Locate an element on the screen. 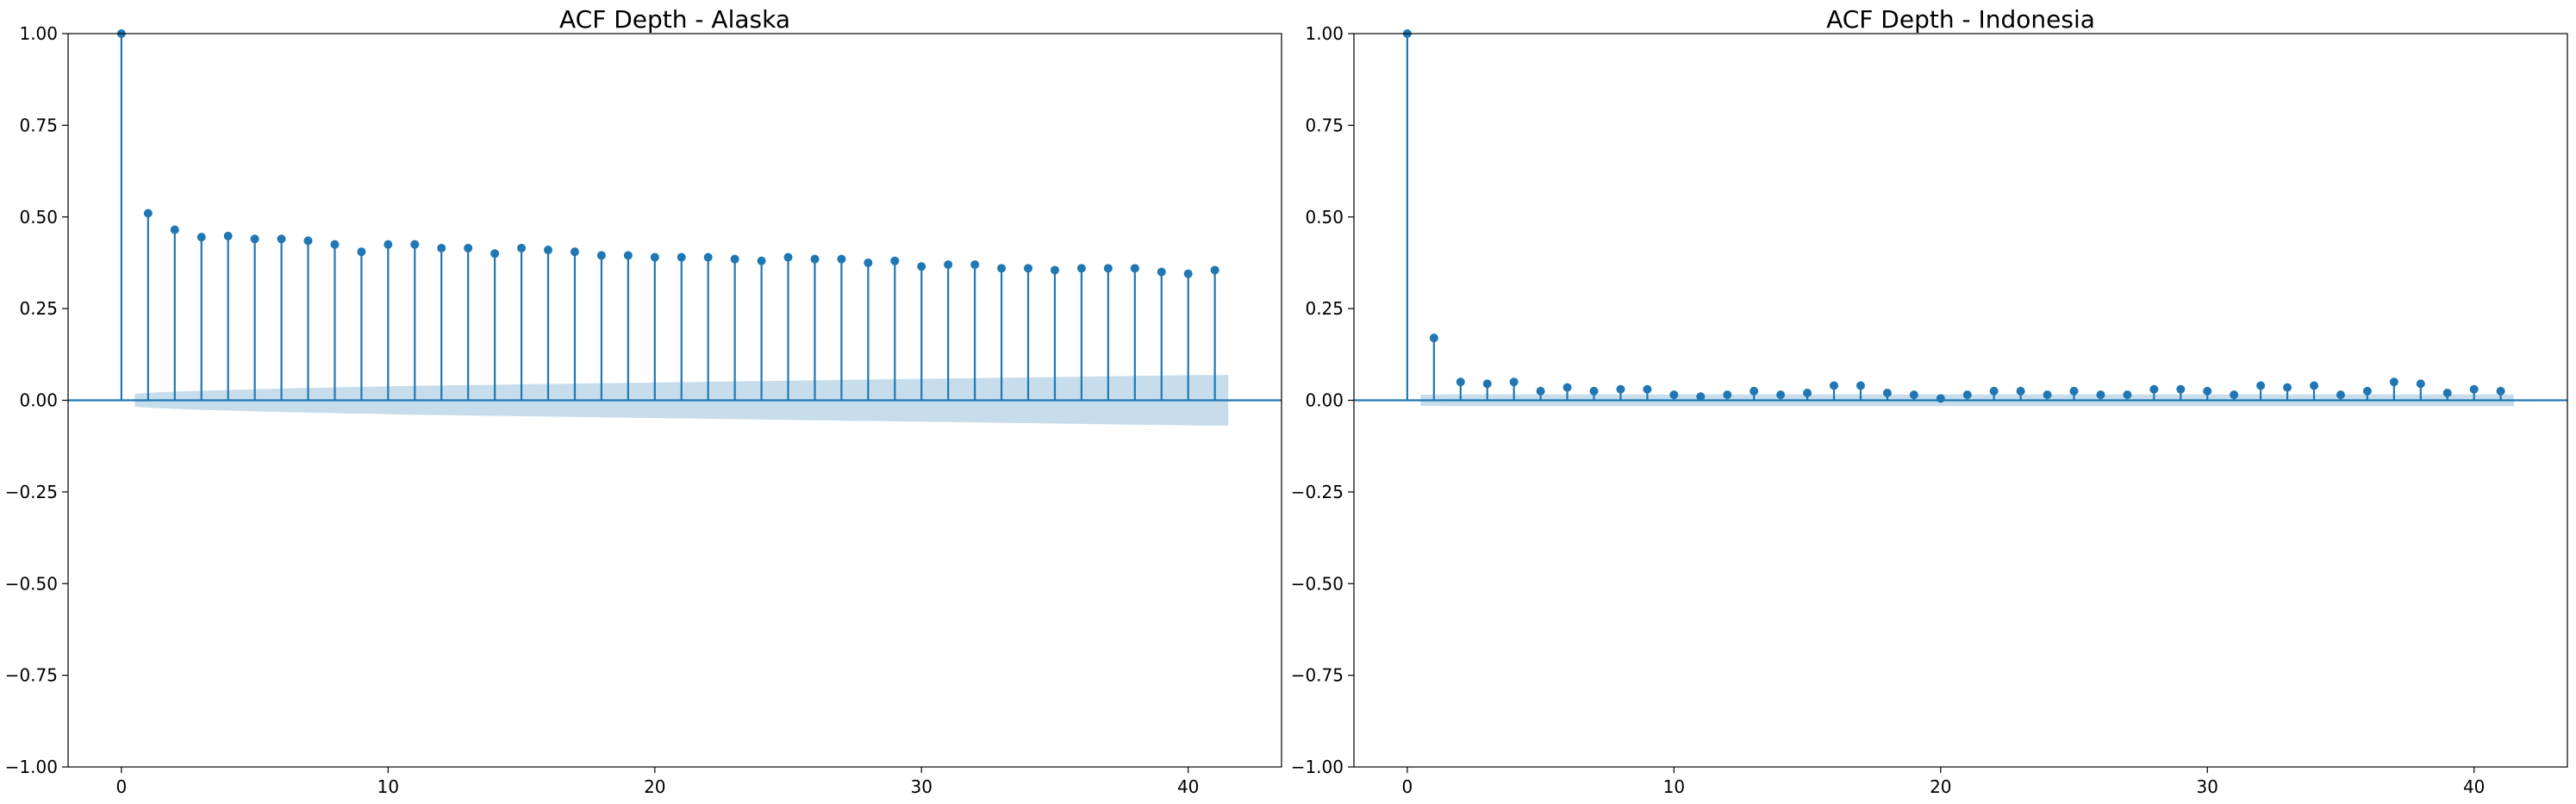 The image size is (2576, 804). y-tick-label: −0.75 is located at coordinates (1317, 675).